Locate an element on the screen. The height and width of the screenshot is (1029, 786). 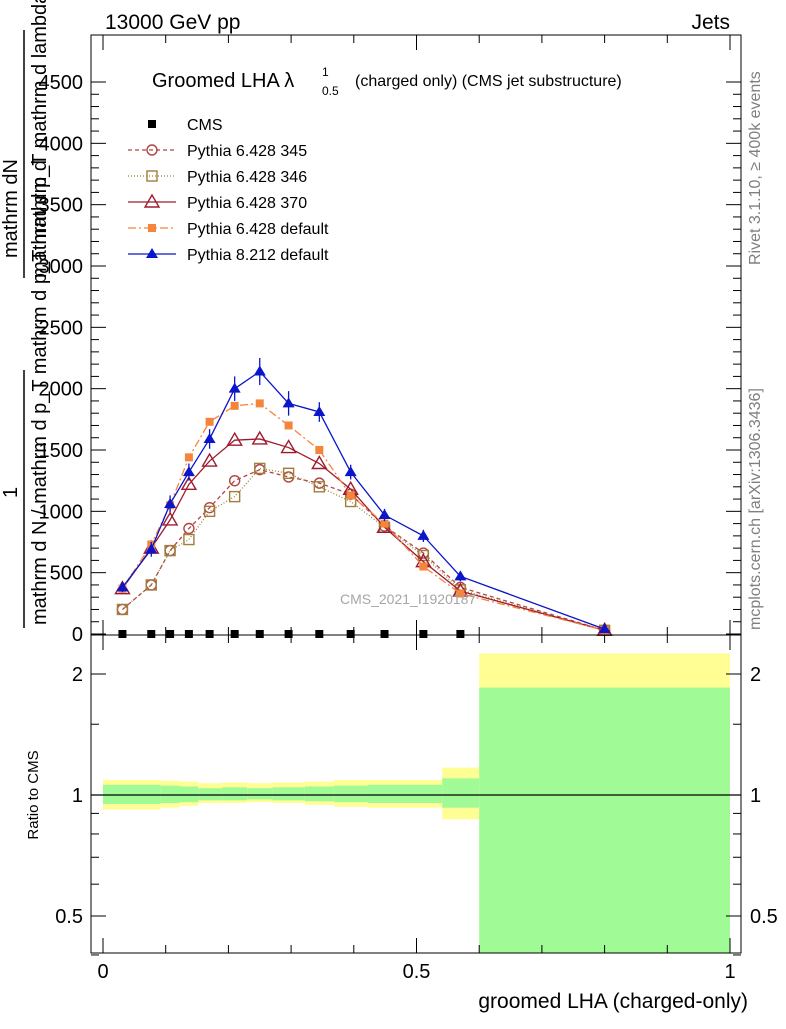
main-ytick-label: 4000 is located at coordinates (61, 144).